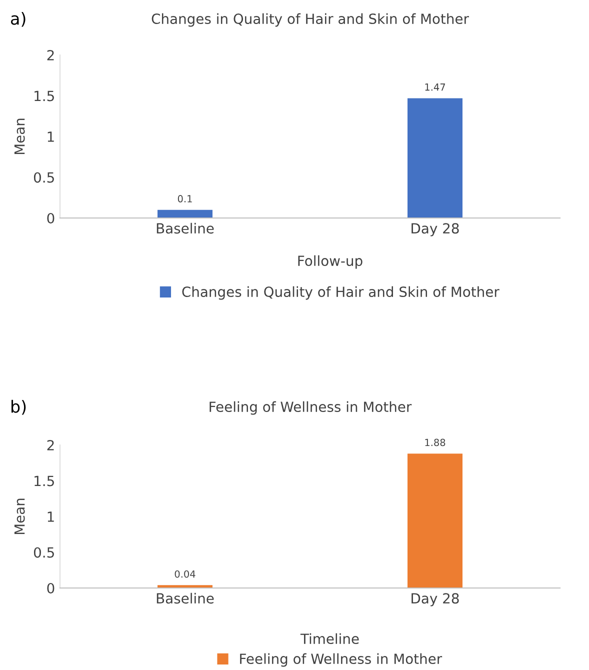  I want to click on data-label: 1.88, so click(435, 442).